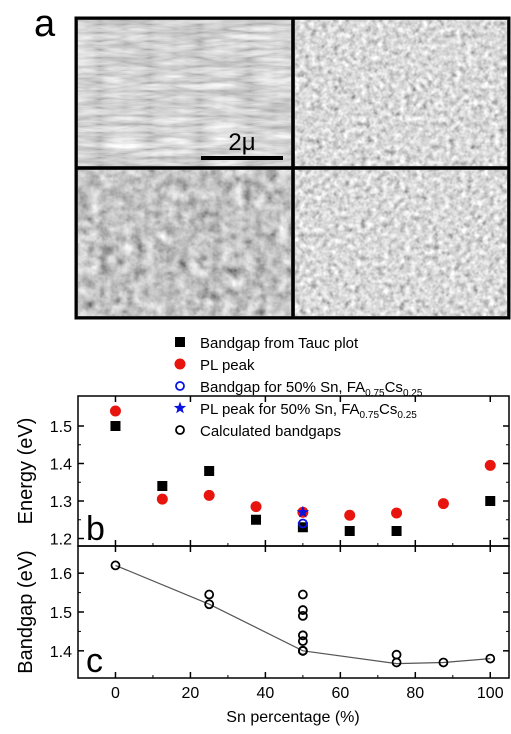  What do you see at coordinates (184, 93) in the screenshot?
I see `sem-image-top-left` at bounding box center [184, 93].